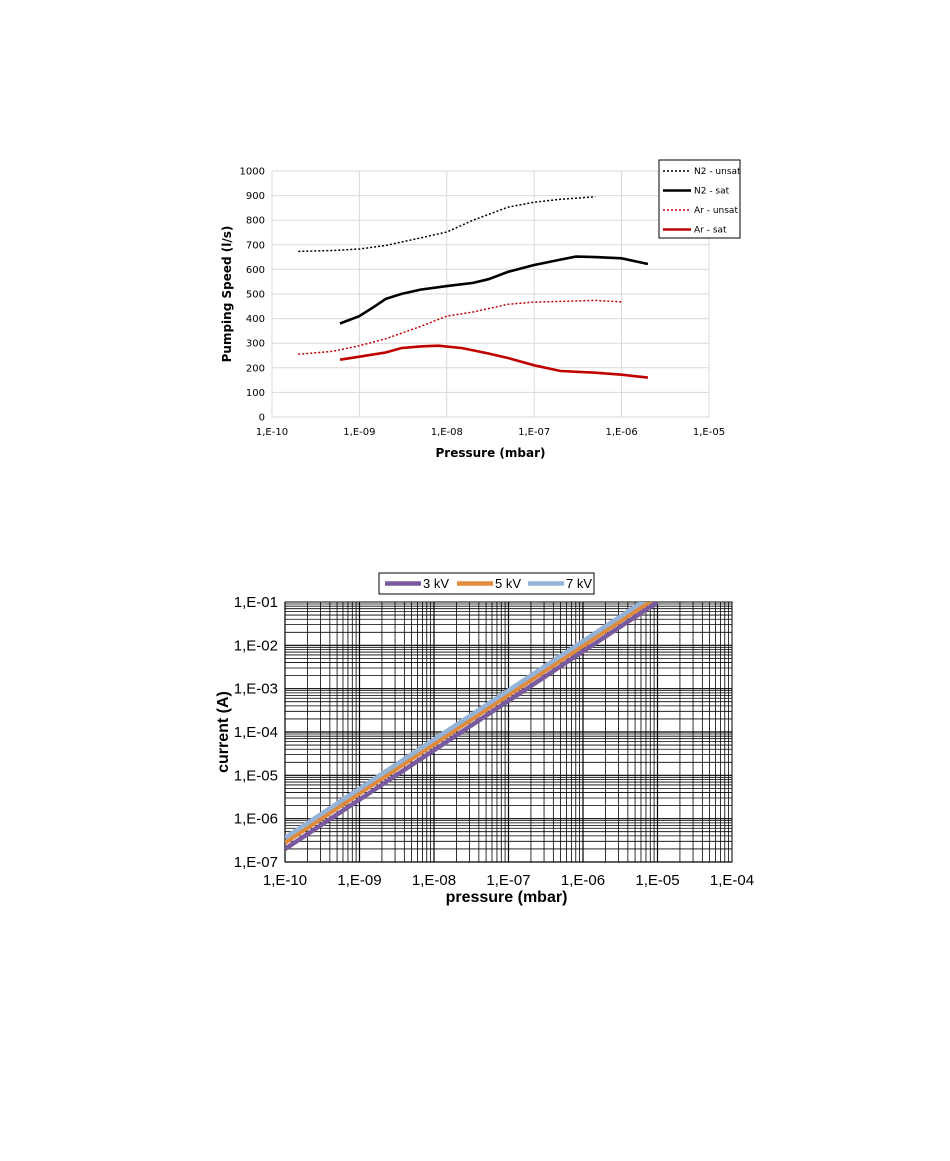  What do you see at coordinates (712, 192) in the screenshot?
I see `legend-label: N2 - sat` at bounding box center [712, 192].